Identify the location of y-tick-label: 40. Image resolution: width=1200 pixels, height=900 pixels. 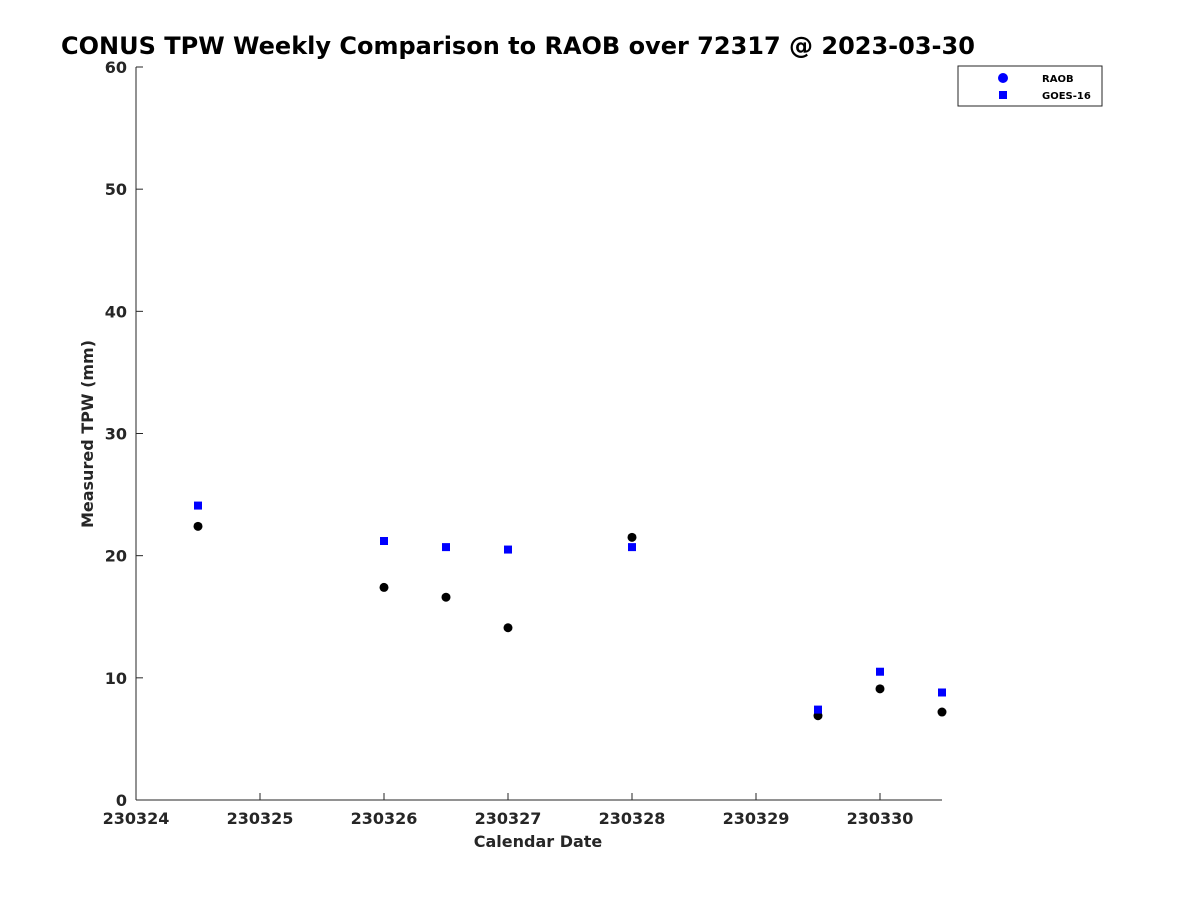
(116, 311).